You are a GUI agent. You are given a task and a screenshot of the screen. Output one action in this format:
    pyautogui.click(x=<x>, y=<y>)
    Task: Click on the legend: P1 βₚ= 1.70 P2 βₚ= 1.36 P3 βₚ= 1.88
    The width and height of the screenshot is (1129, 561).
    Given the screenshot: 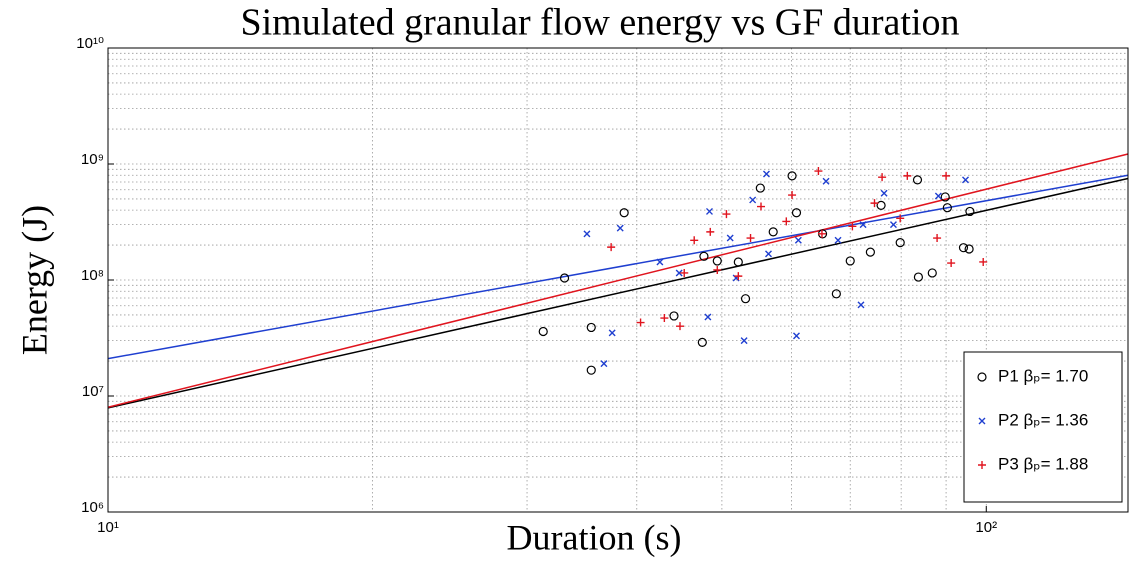 What is the action you would take?
    pyautogui.click(x=1043, y=427)
    